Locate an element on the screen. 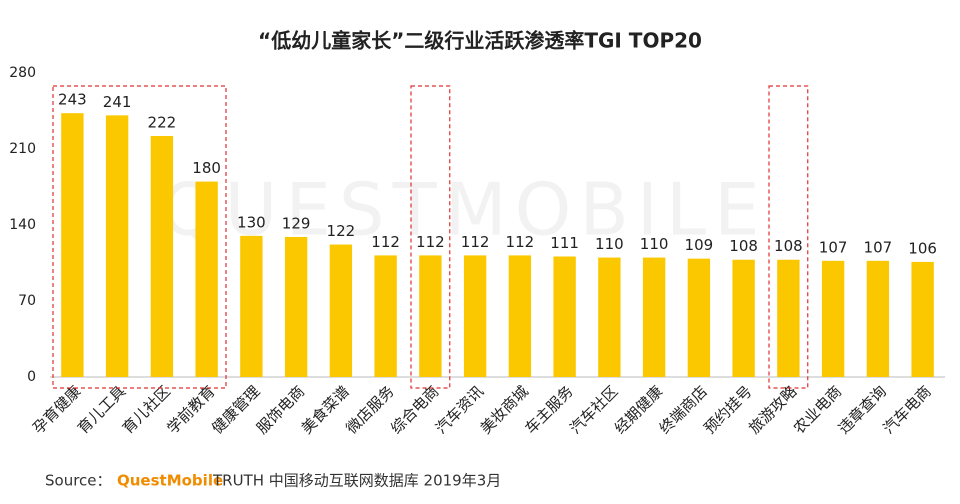  y-tick-label: 0 is located at coordinates (31, 377).